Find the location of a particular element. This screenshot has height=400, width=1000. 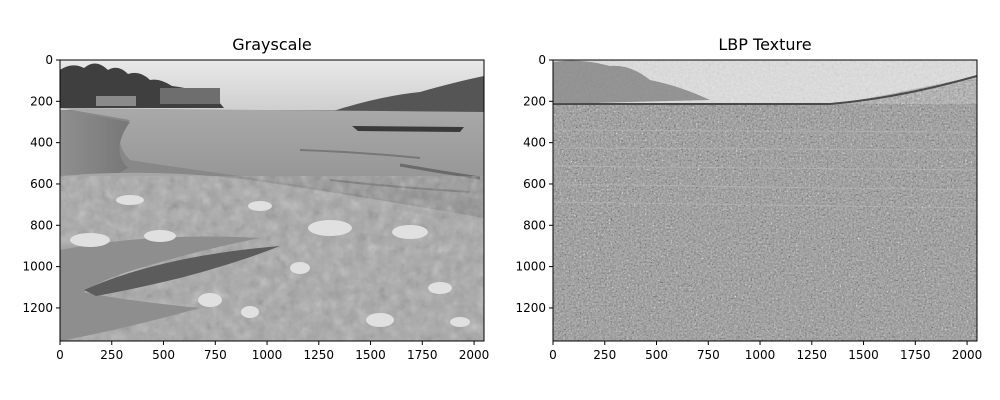

grayscale-x-tick-label: 750 is located at coordinates (215, 355).